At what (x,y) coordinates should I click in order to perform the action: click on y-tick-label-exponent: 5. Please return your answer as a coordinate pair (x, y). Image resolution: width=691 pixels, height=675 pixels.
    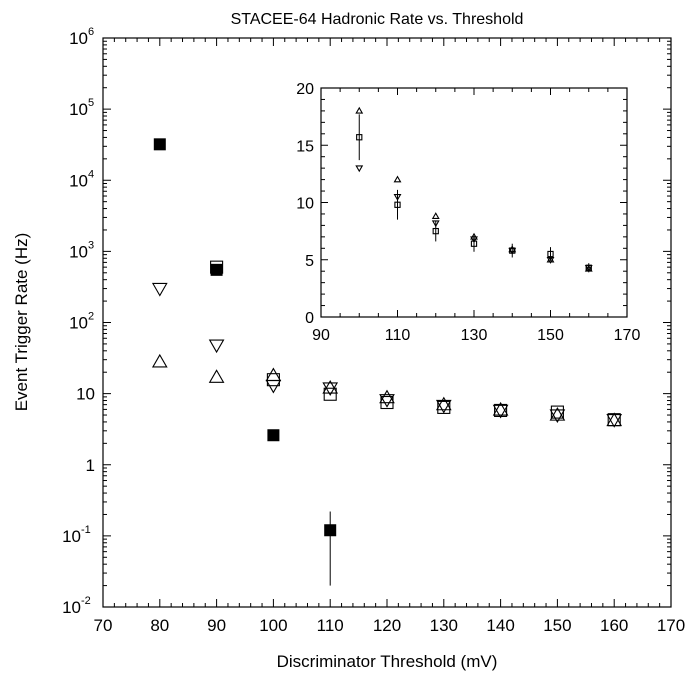
    Looking at the image, I should click on (91, 103).